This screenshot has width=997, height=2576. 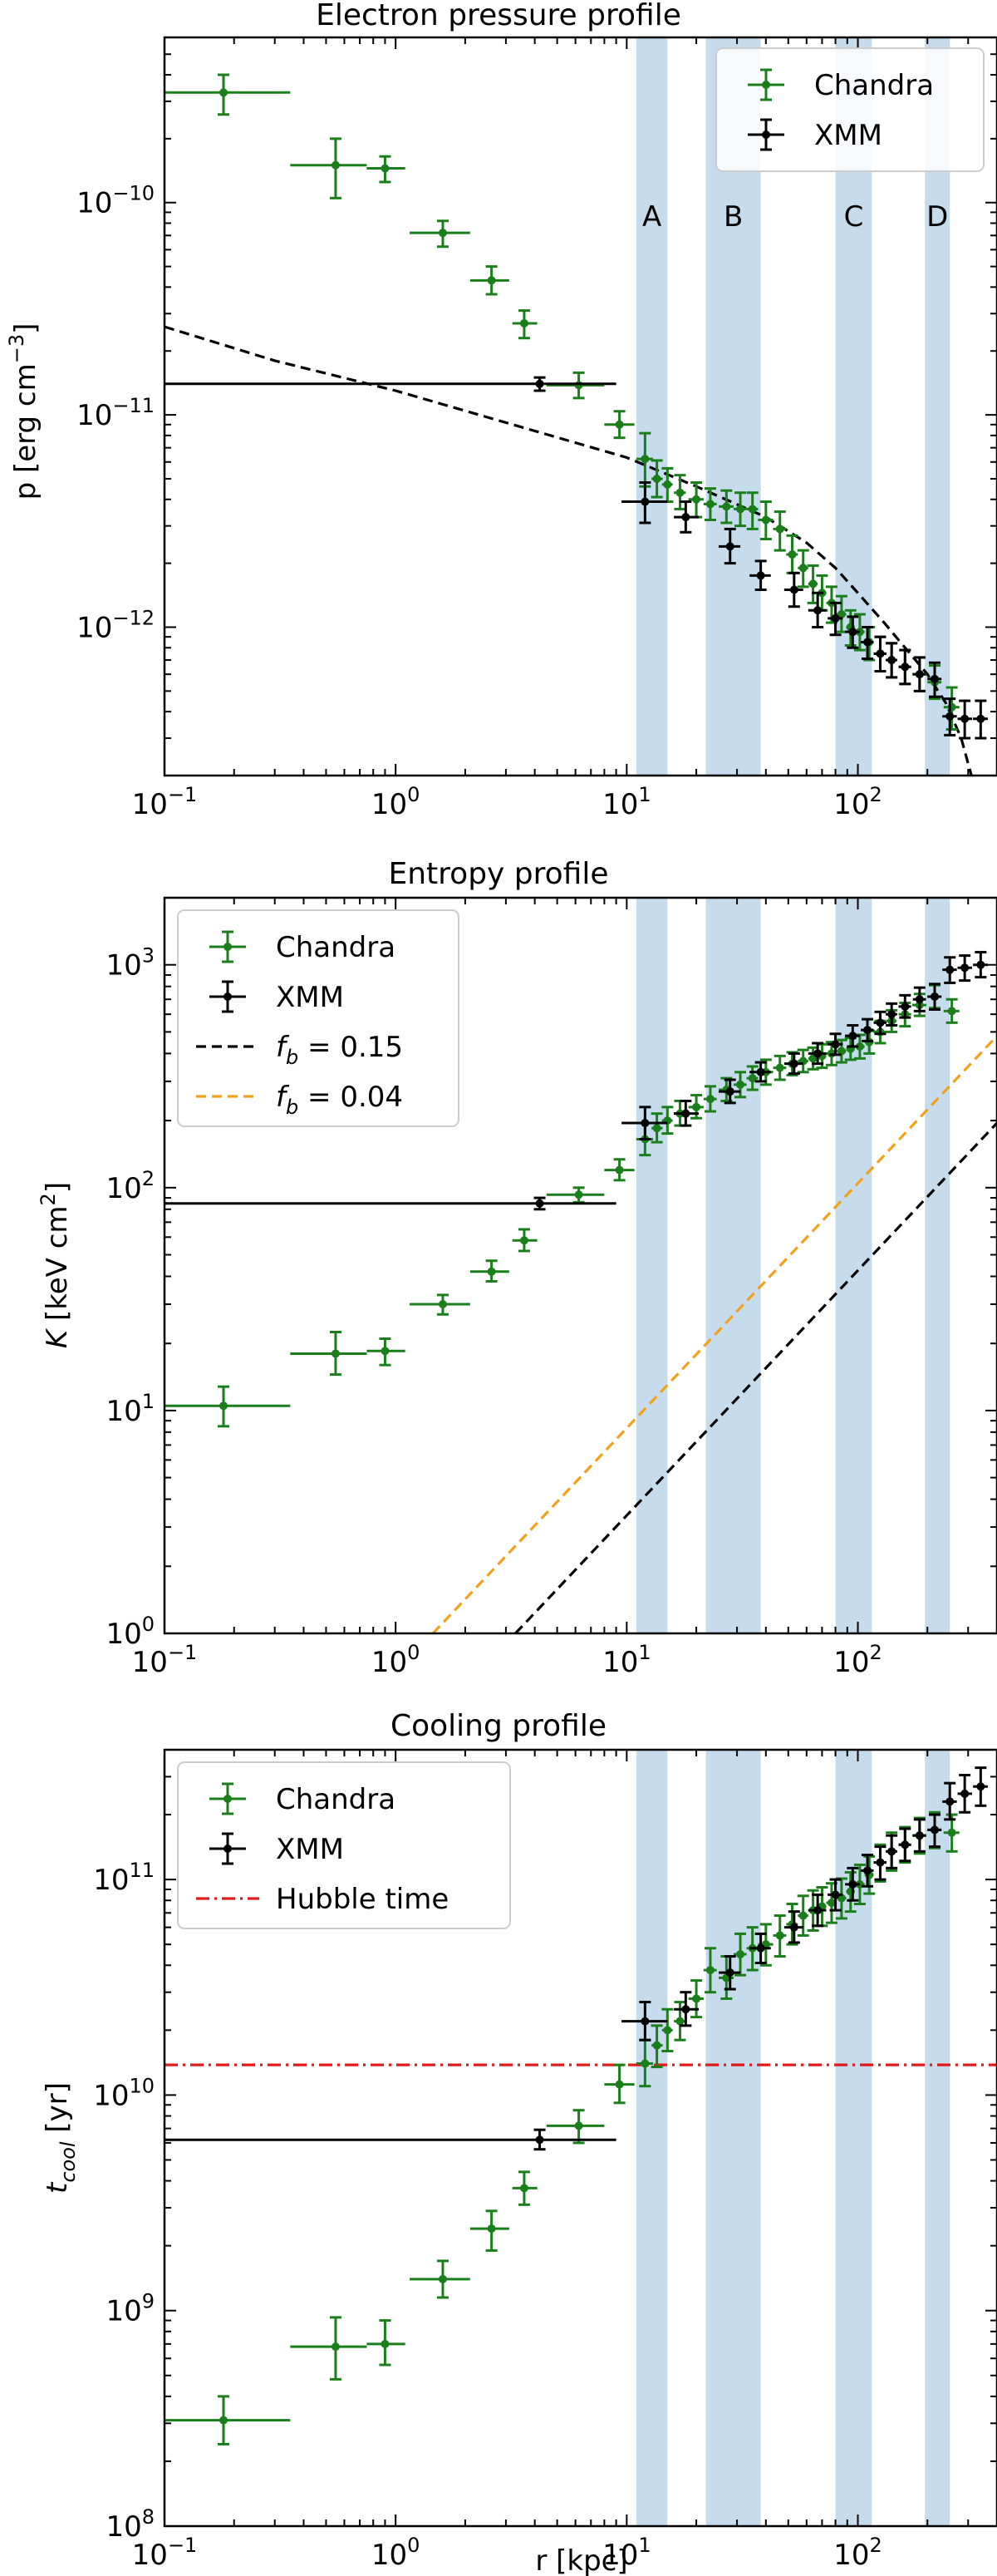 What do you see at coordinates (131, 963) in the screenshot?
I see `y-tick-label: 103` at bounding box center [131, 963].